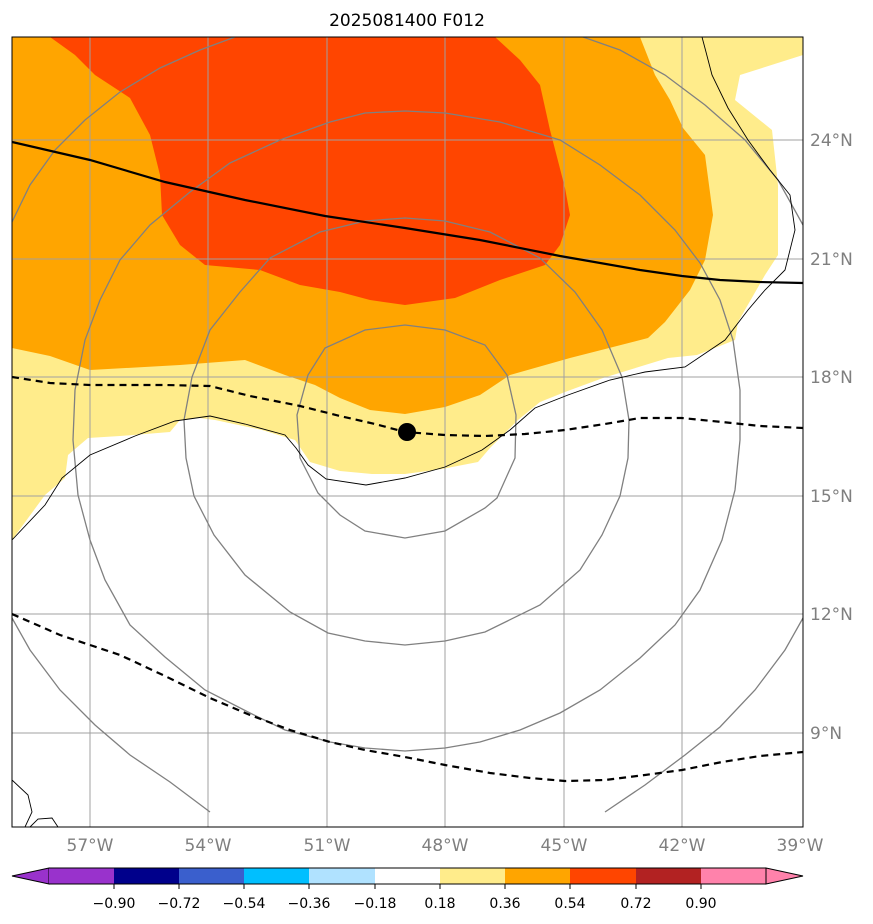  What do you see at coordinates (569, 904) in the screenshot?
I see `colorbar-tick-7: 0.54` at bounding box center [569, 904].